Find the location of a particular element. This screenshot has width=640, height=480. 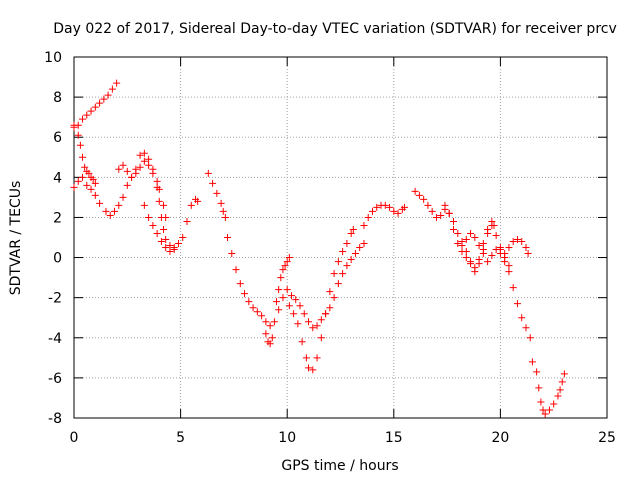

x-axis-label: GPS time / hours is located at coordinates (339, 466).